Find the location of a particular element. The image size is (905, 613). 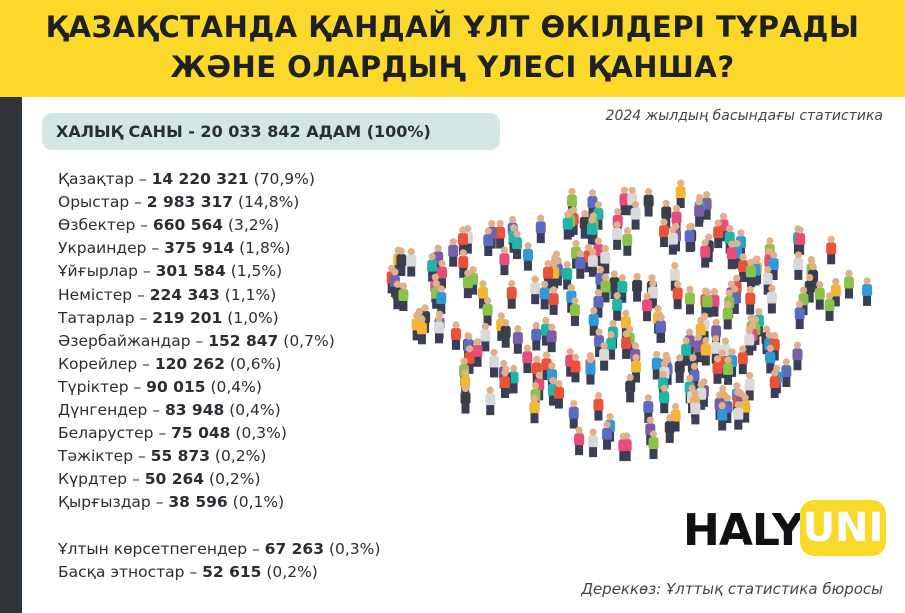

group-row: Қырғыздар – 38 596 (0,1%) is located at coordinates (171, 502).